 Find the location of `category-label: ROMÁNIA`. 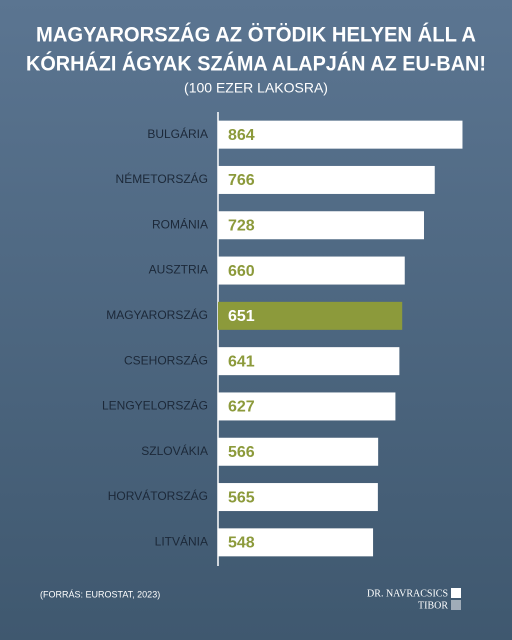

category-label: ROMÁNIA is located at coordinates (180, 223).